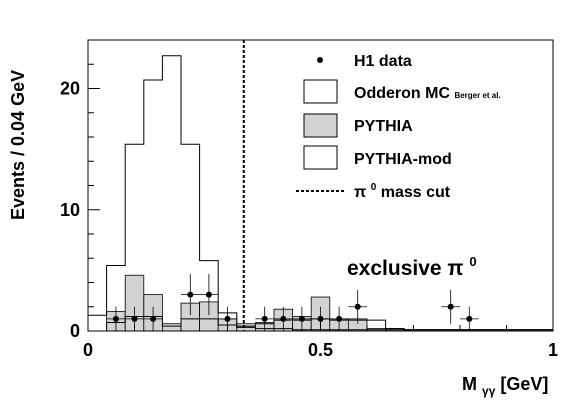 This screenshot has height=407, width=567. I want to click on x-axis-label-unit: [GeV], so click(524, 384).